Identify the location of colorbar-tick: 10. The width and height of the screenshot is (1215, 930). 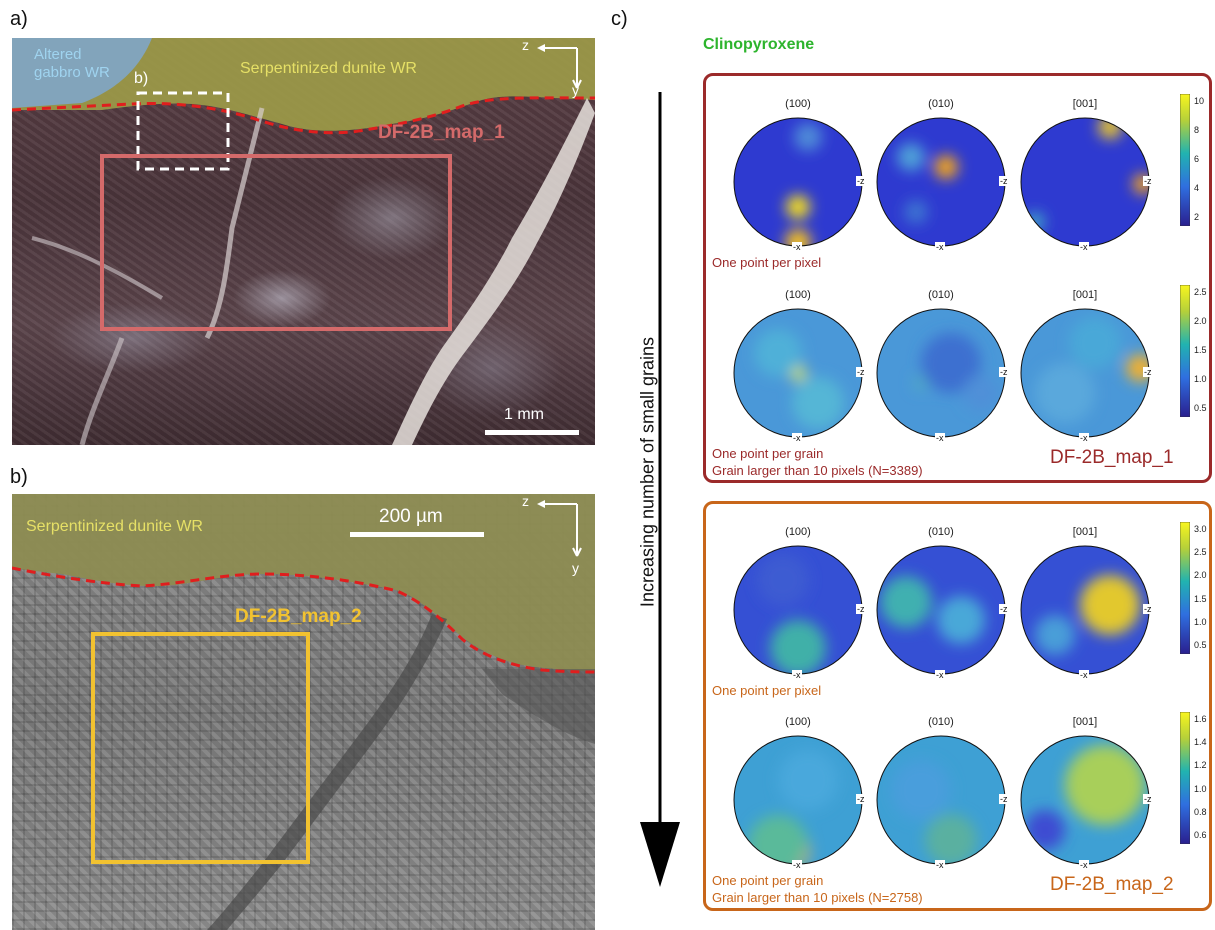
(1199, 100).